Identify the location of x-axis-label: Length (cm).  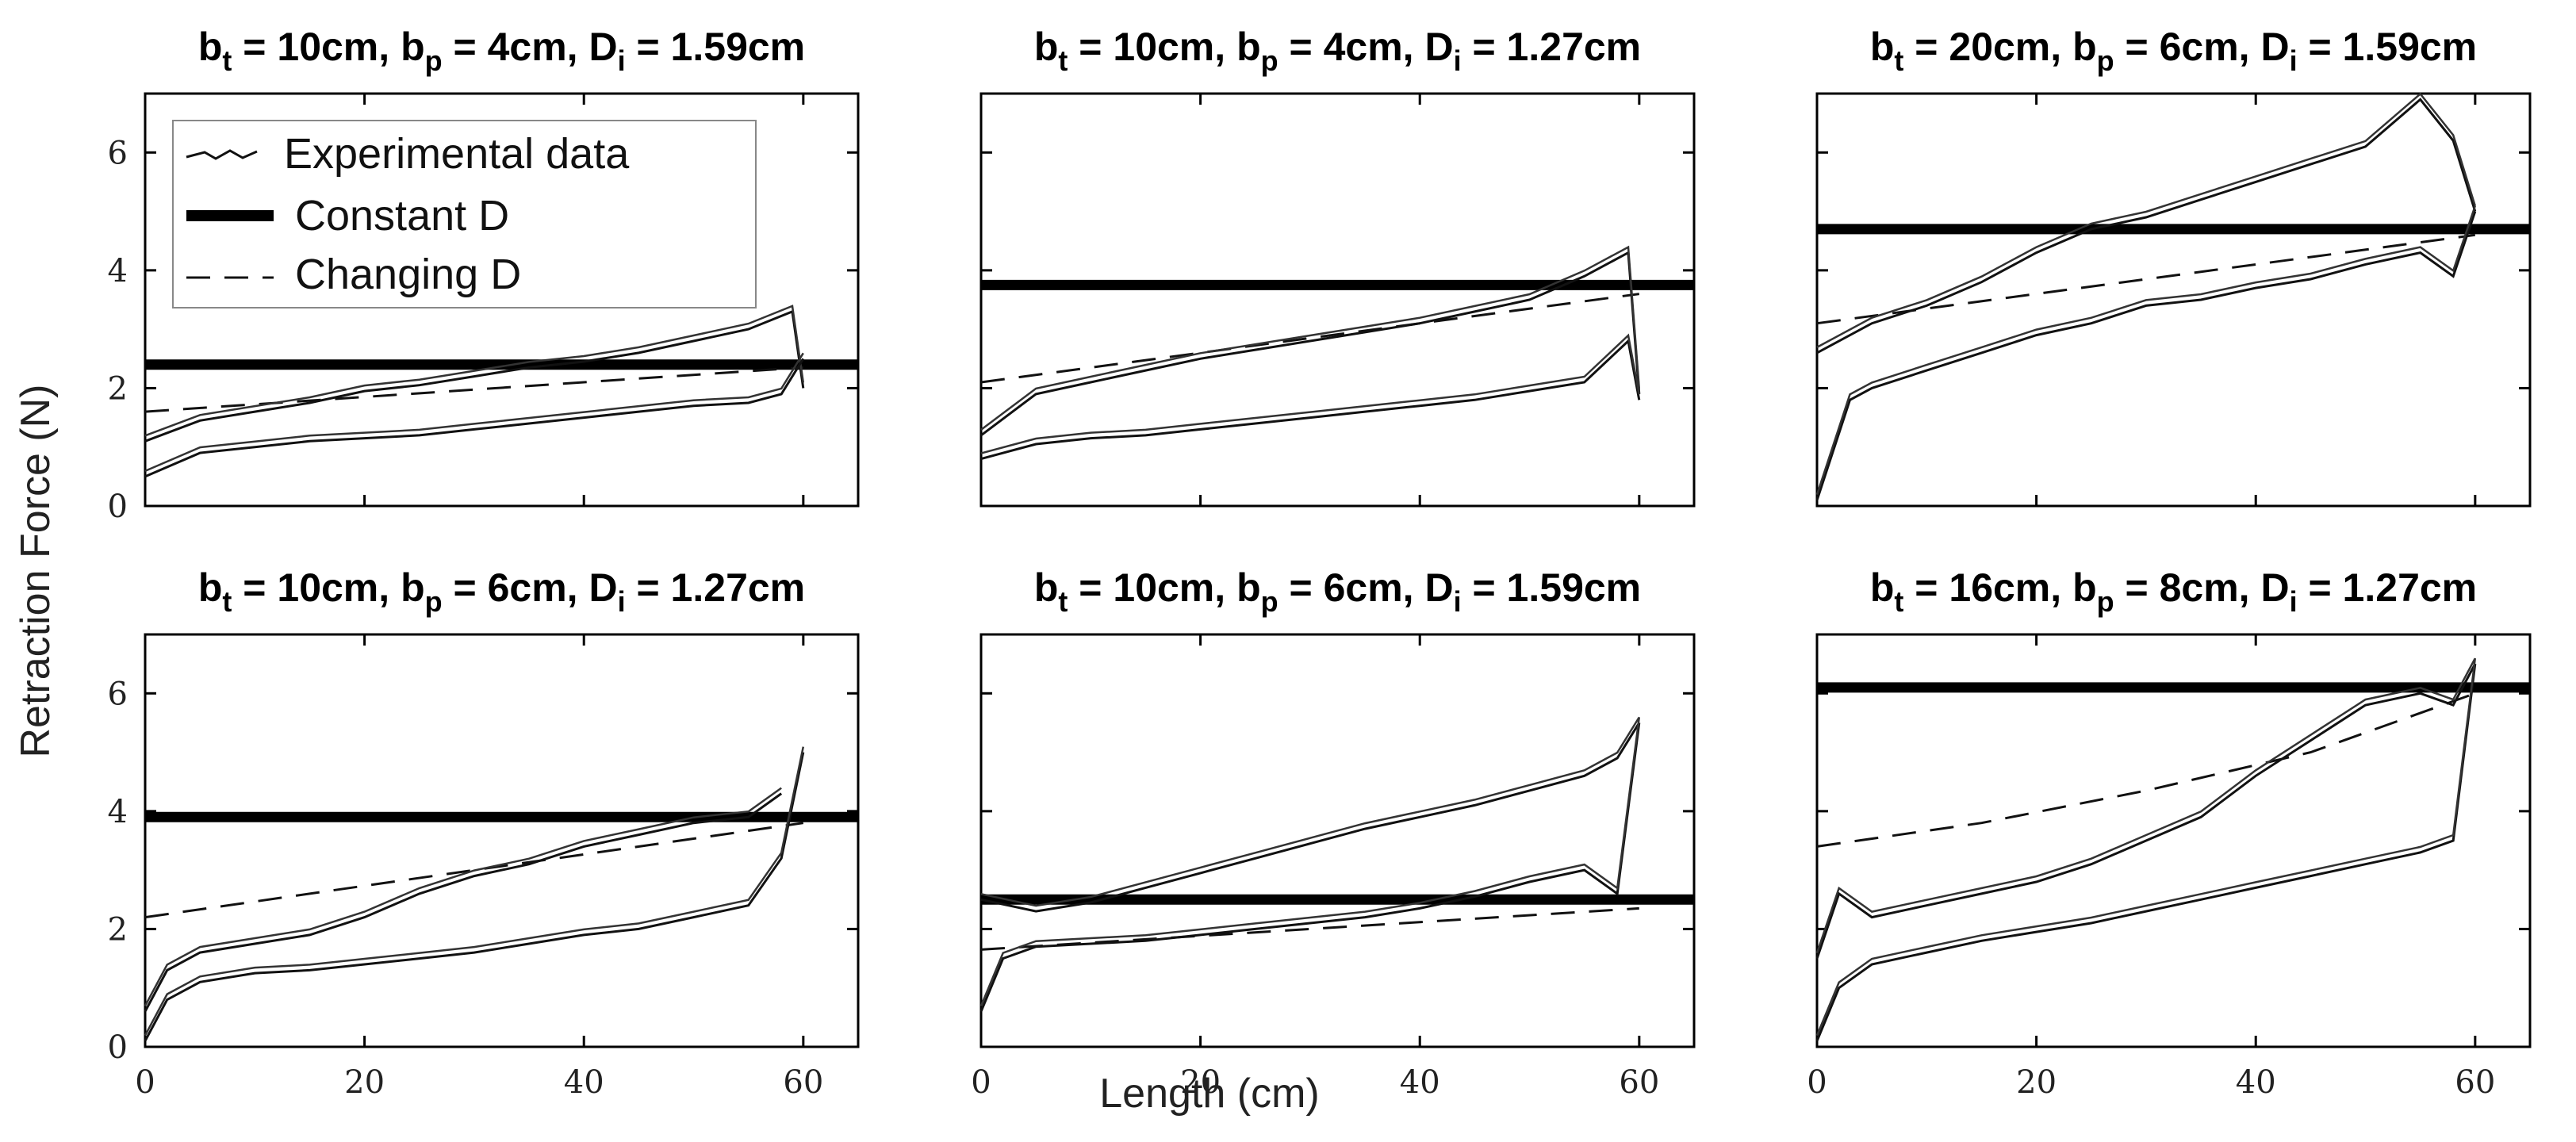
(1209, 1094).